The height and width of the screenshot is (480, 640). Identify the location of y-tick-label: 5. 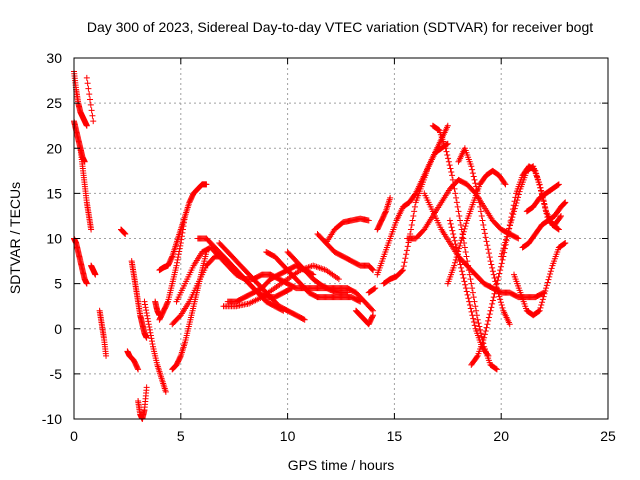
(58, 284).